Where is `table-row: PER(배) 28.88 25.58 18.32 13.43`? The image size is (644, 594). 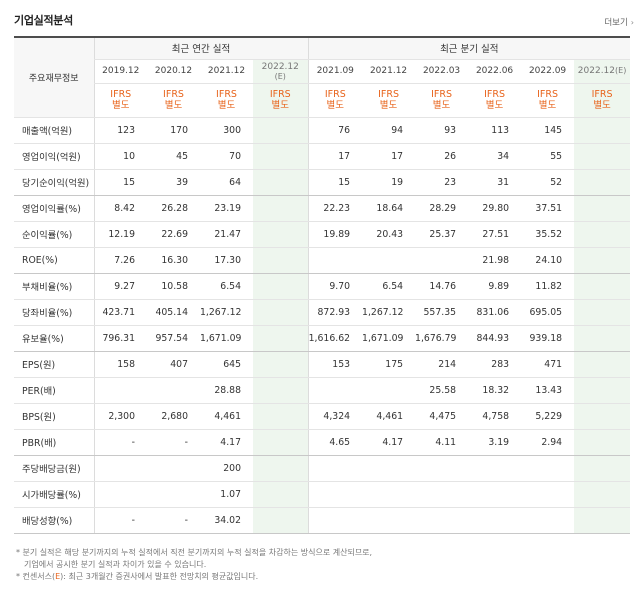 table-row: PER(배) 28.88 25.58 18.32 13.43 is located at coordinates (322, 390).